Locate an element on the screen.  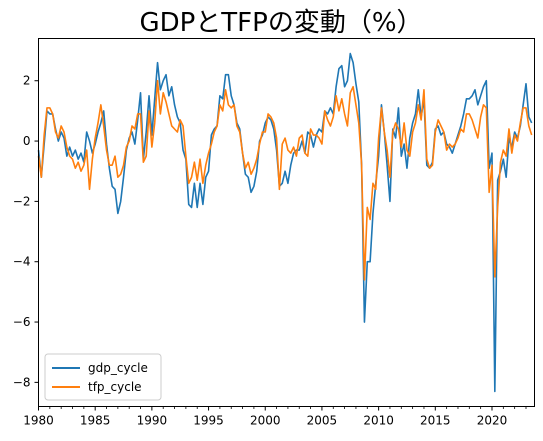
legend-label-tfp: tfp_cycle is located at coordinates (115, 387).